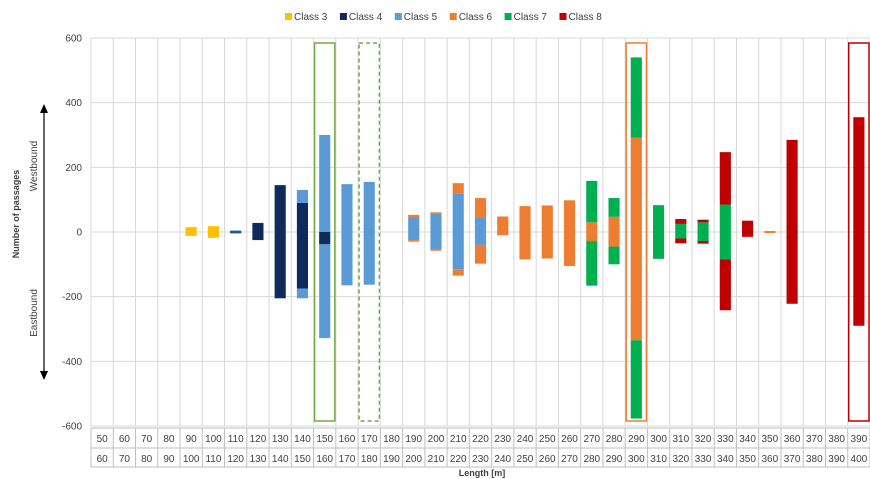 This screenshot has height=479, width=870. Describe the element at coordinates (125, 459) in the screenshot. I see `x-bin-upper-label: 70` at that location.